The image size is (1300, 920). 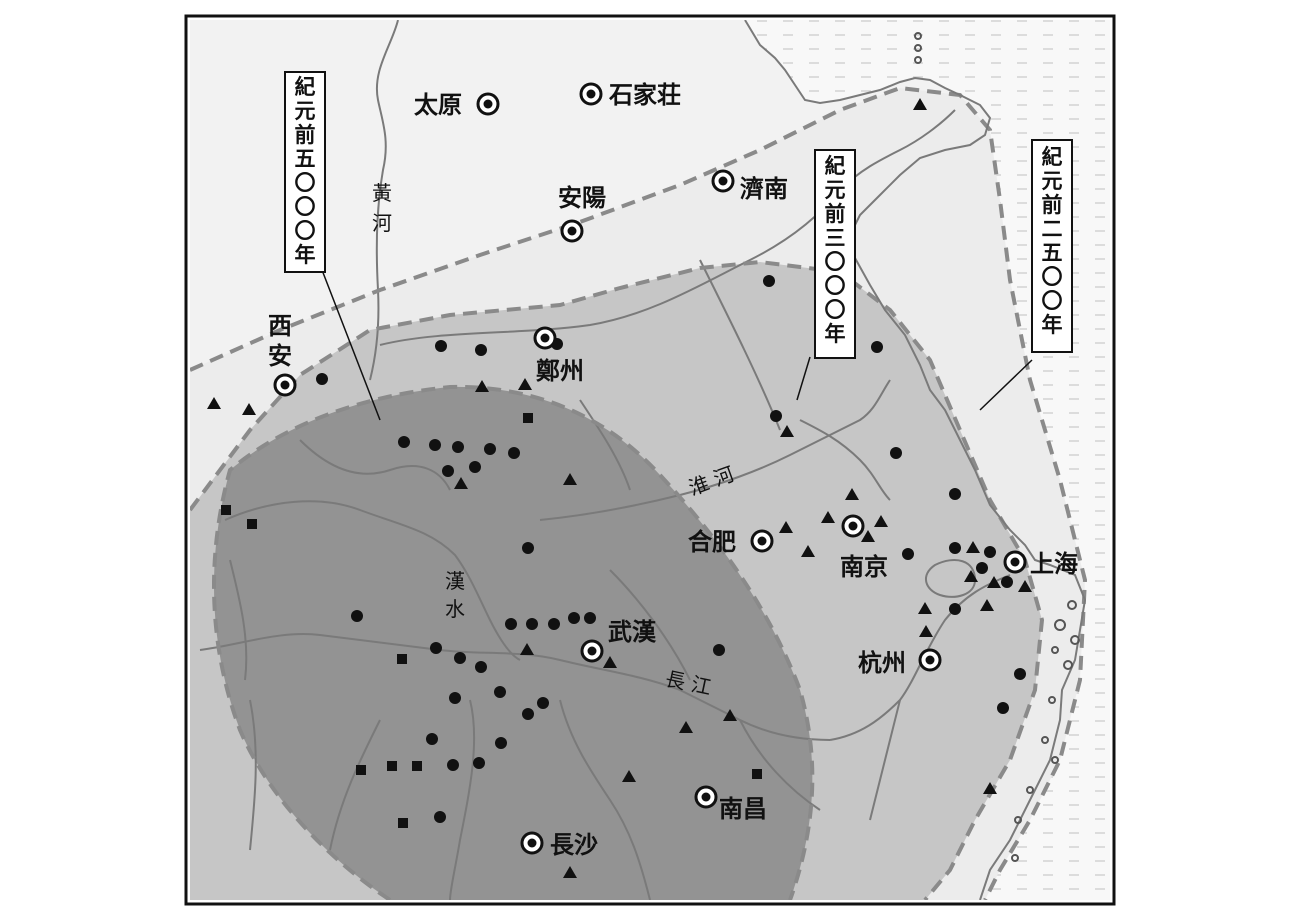 I want to click on city-label-wuhan: 武漢, so click(x=632, y=632).